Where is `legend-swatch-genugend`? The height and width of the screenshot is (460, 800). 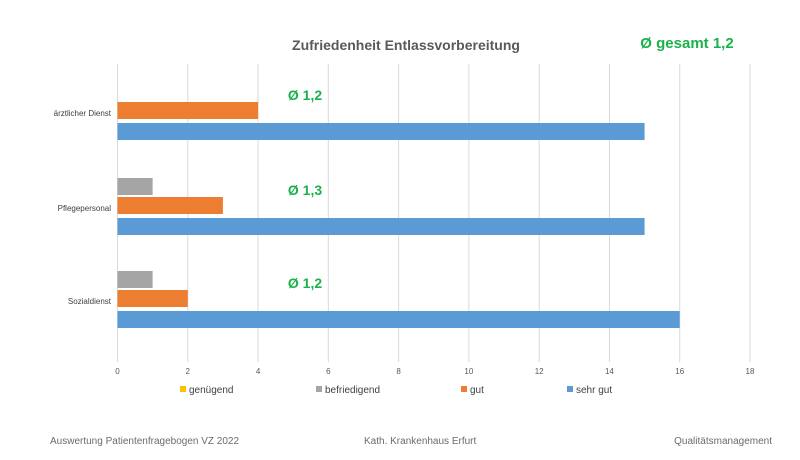
legend-swatch-genugend is located at coordinates (183, 389).